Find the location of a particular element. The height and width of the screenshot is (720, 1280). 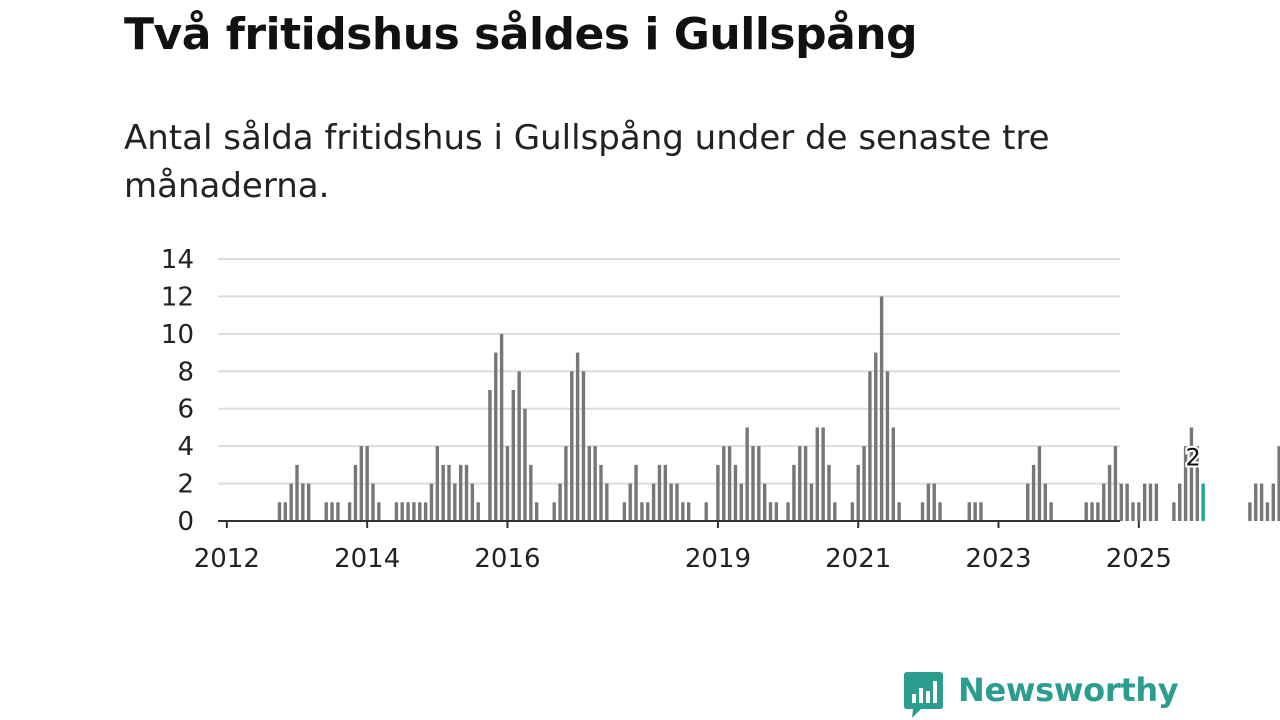

axes is located at coordinates (679, 524).